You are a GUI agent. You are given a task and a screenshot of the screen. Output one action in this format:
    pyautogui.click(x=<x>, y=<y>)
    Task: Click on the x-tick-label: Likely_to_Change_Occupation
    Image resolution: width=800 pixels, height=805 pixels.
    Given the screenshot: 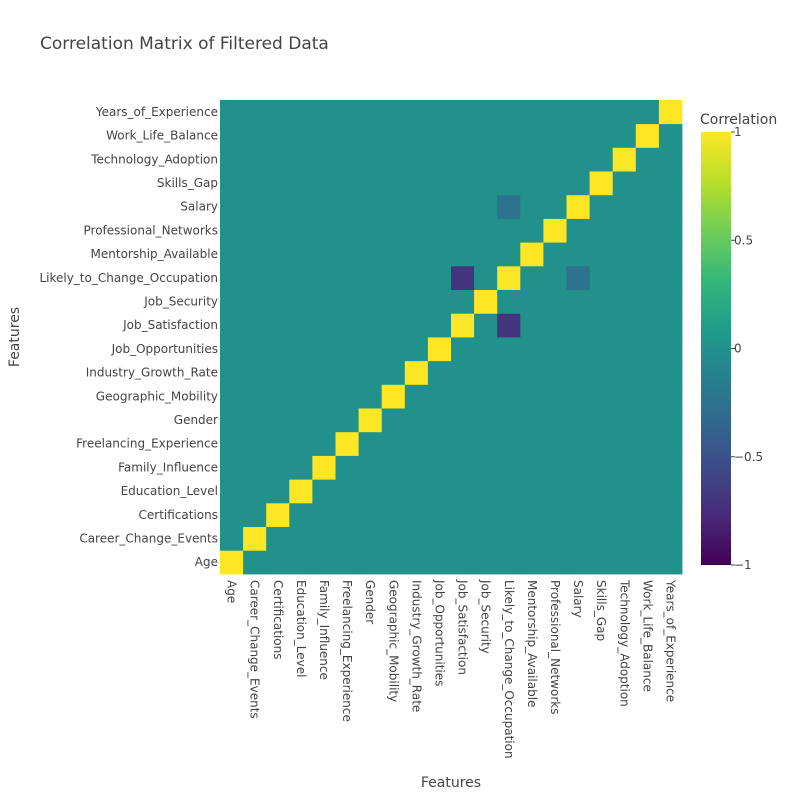 What is the action you would take?
    pyautogui.click(x=509, y=669)
    